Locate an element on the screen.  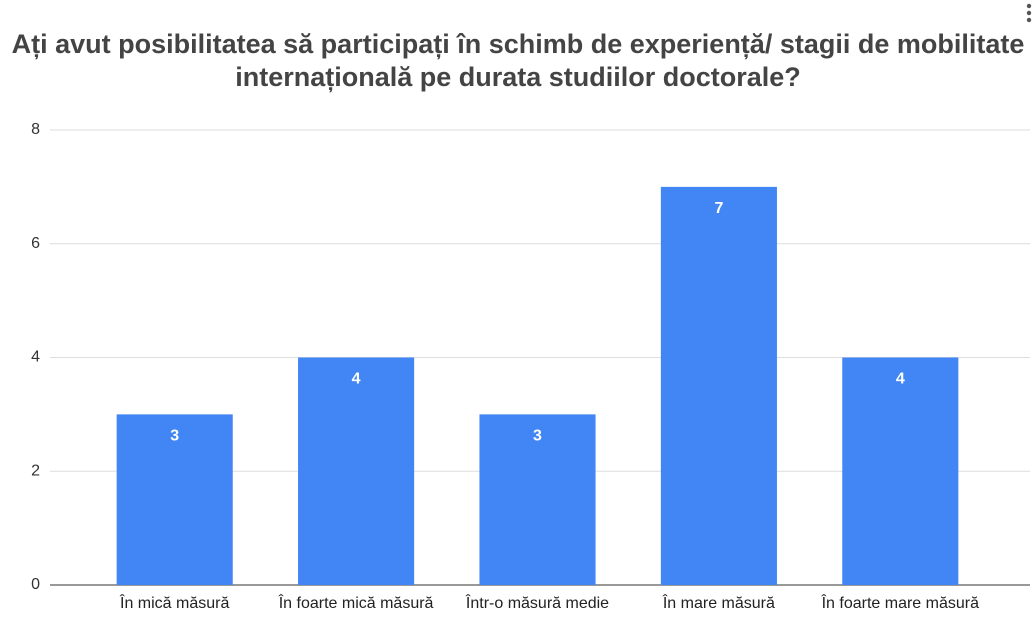
x-tick-label: În mică măsură is located at coordinates (175, 603).